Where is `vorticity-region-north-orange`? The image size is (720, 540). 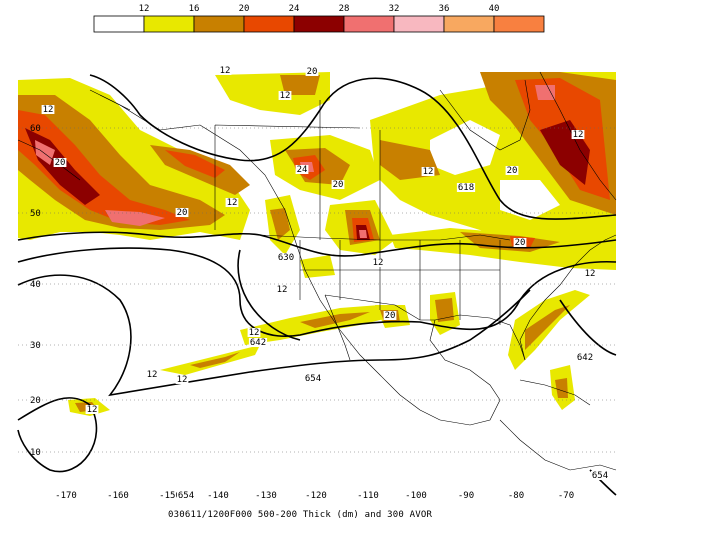
vorticity-region-north-orange is located at coordinates (300, 85).